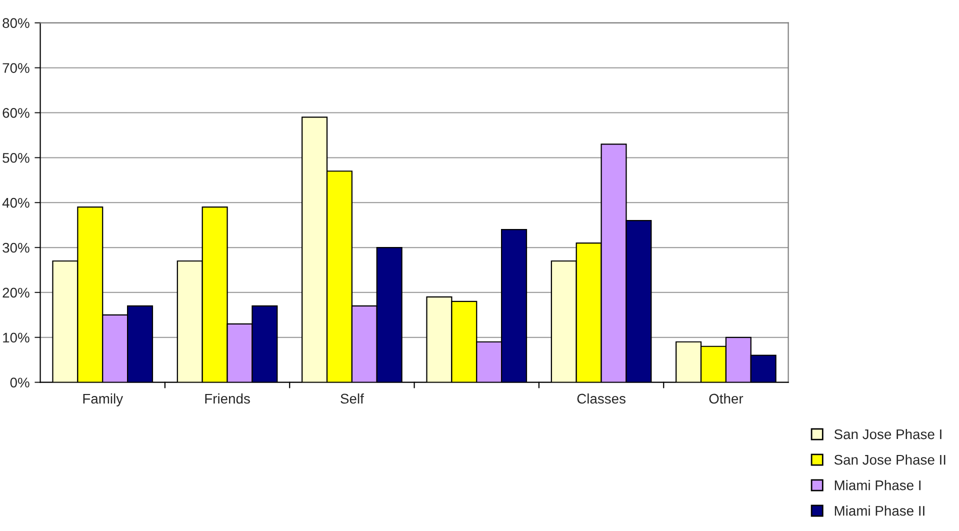 The image size is (959, 531). What do you see at coordinates (16, 157) in the screenshot?
I see `y-tick-label: 50%` at bounding box center [16, 157].